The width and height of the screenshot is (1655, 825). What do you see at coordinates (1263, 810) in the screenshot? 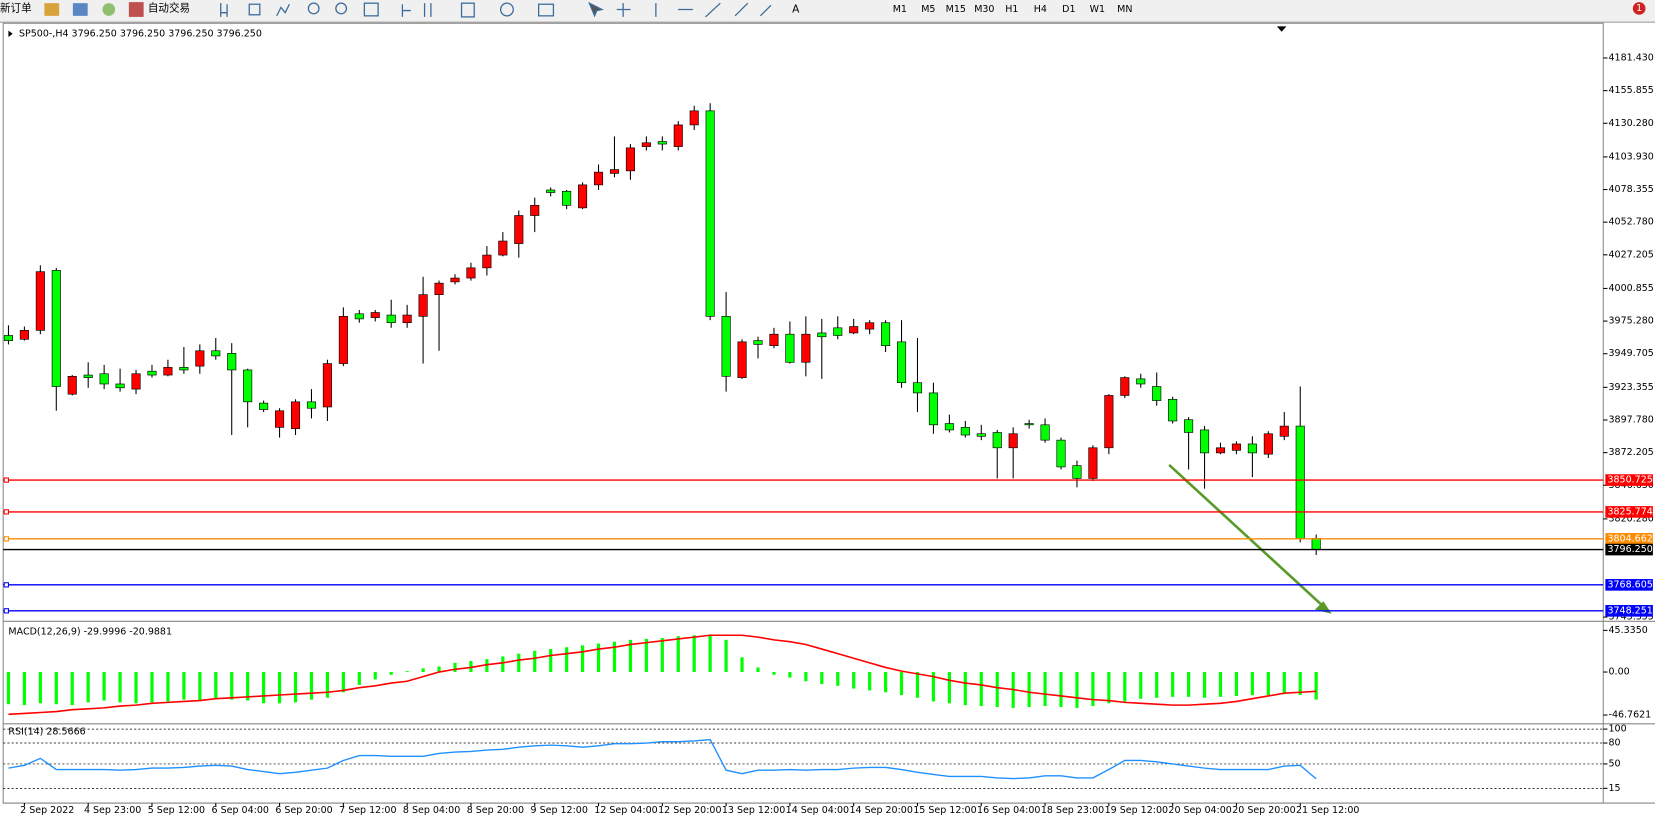
I see `x-tick-label: 20 Sep 20:00` at bounding box center [1263, 810].